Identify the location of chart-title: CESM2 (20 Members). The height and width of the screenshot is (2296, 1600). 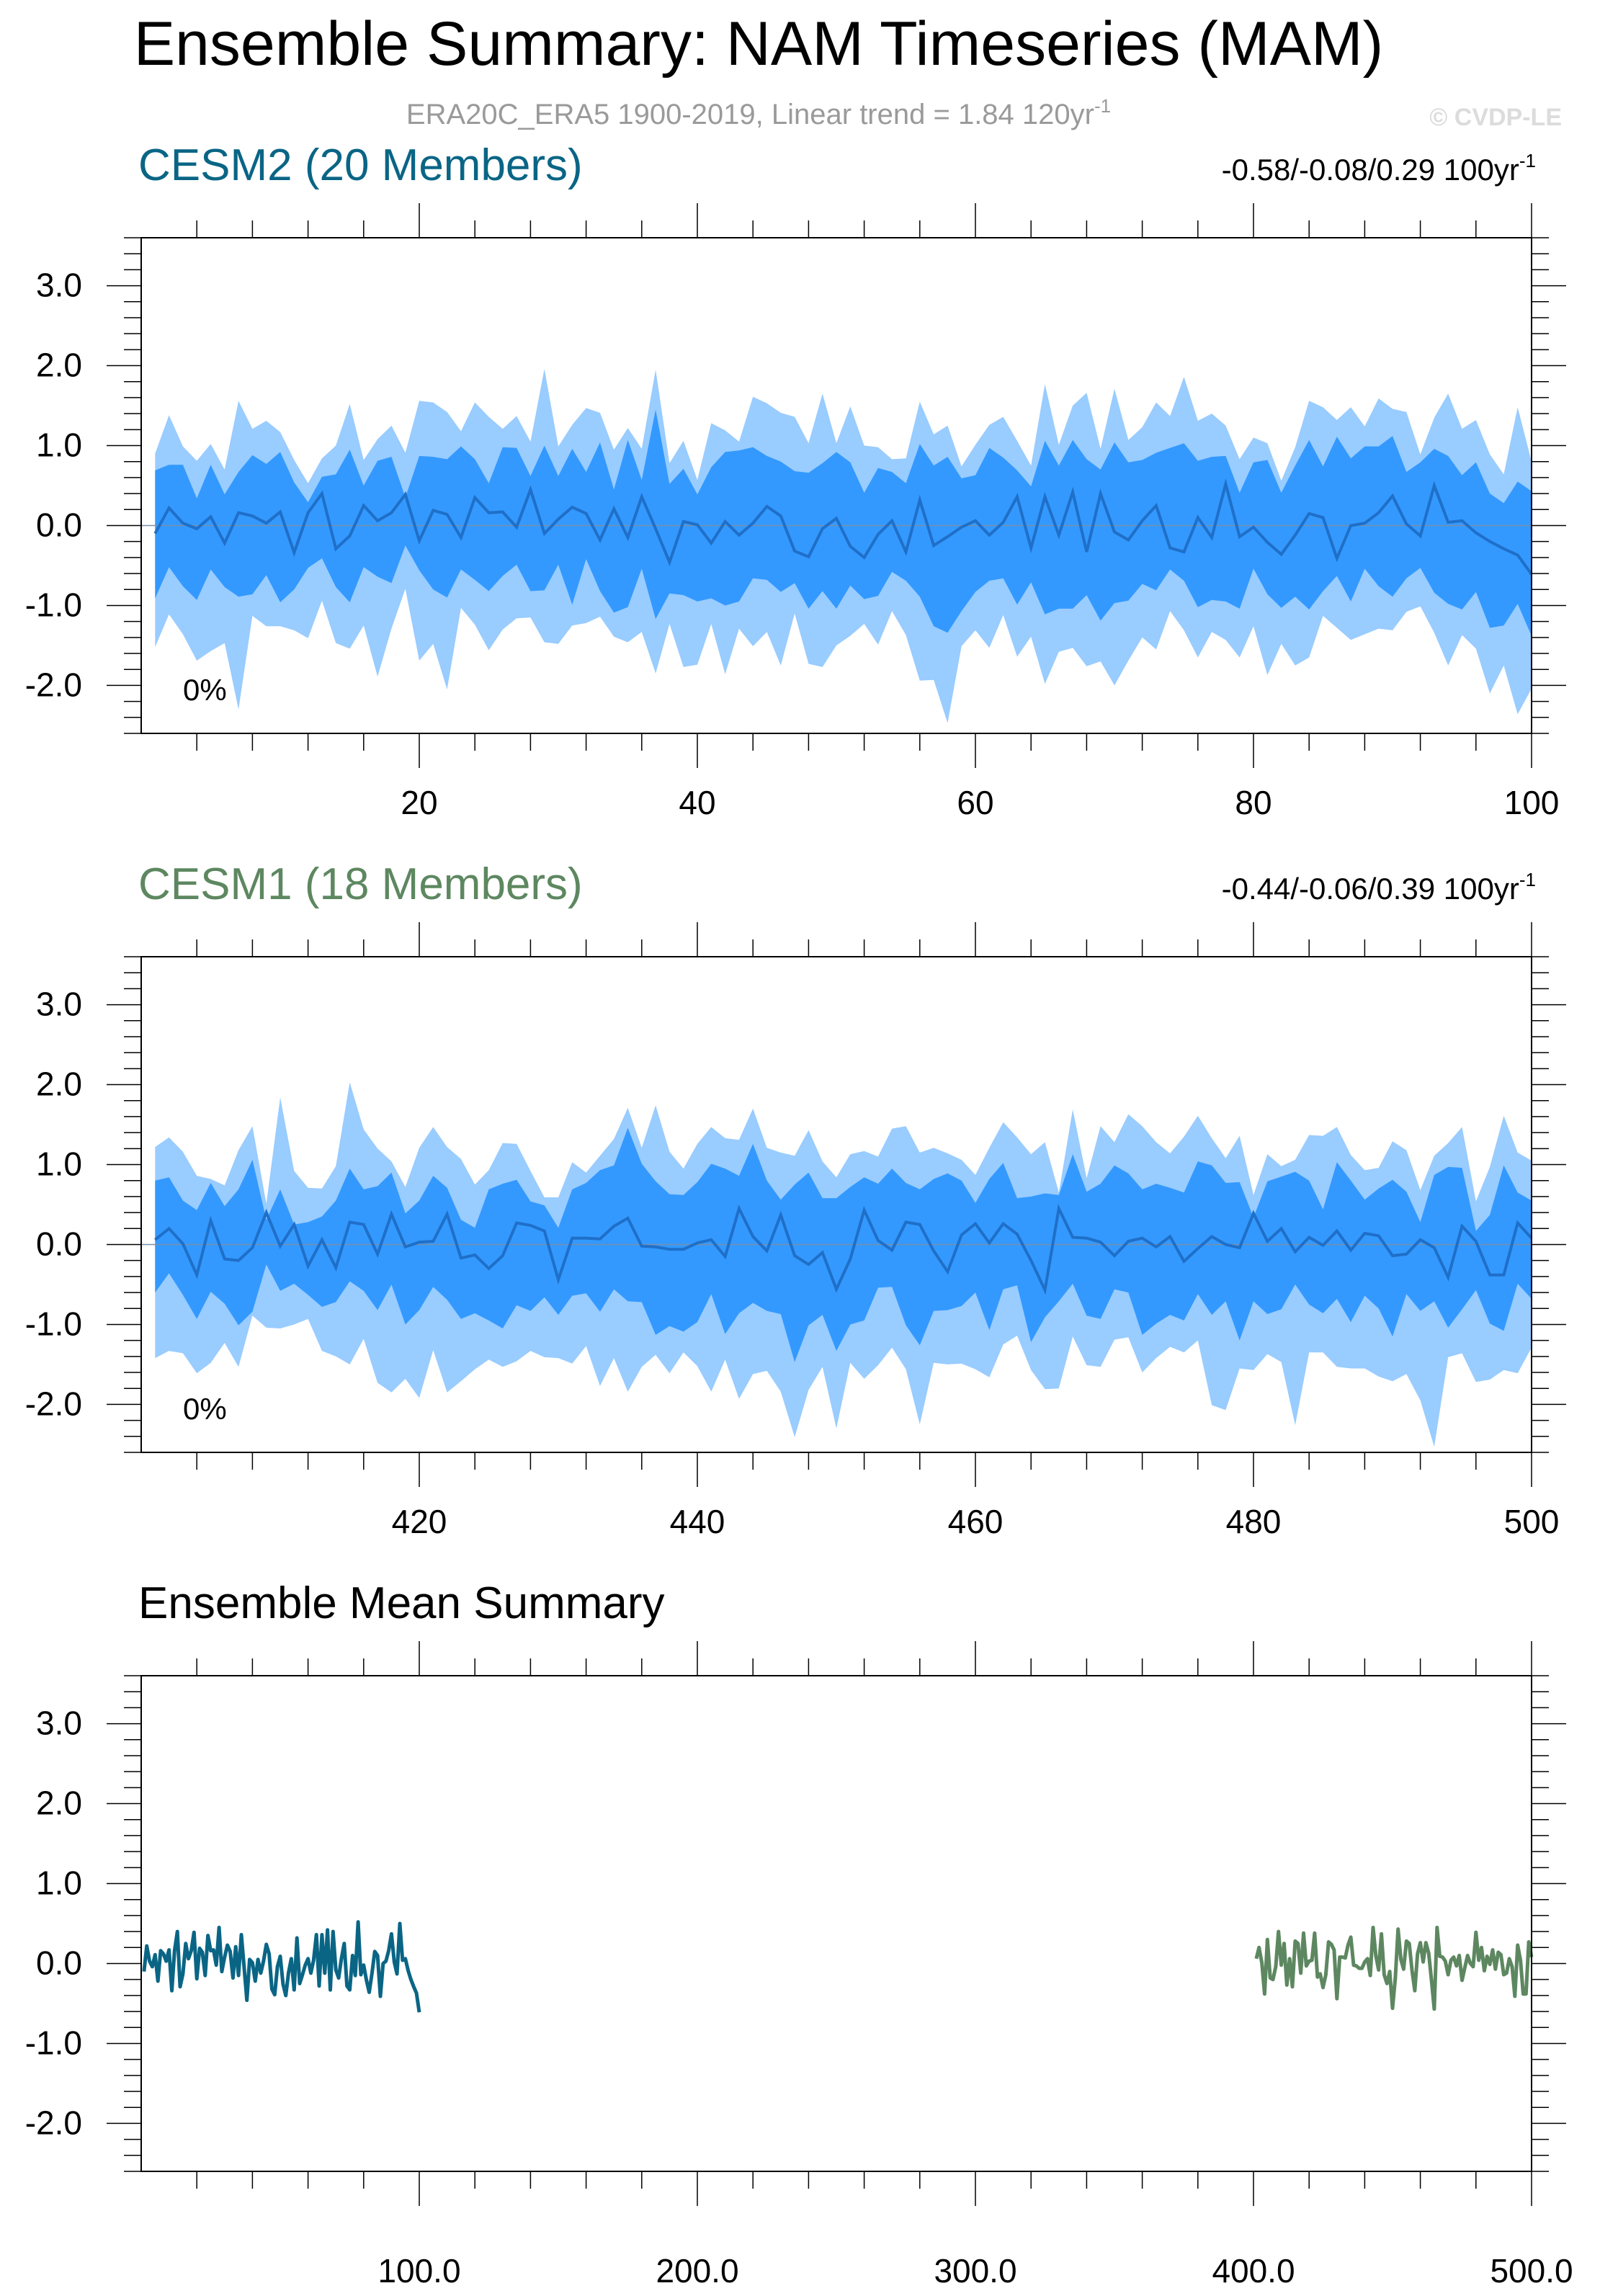
(360, 165).